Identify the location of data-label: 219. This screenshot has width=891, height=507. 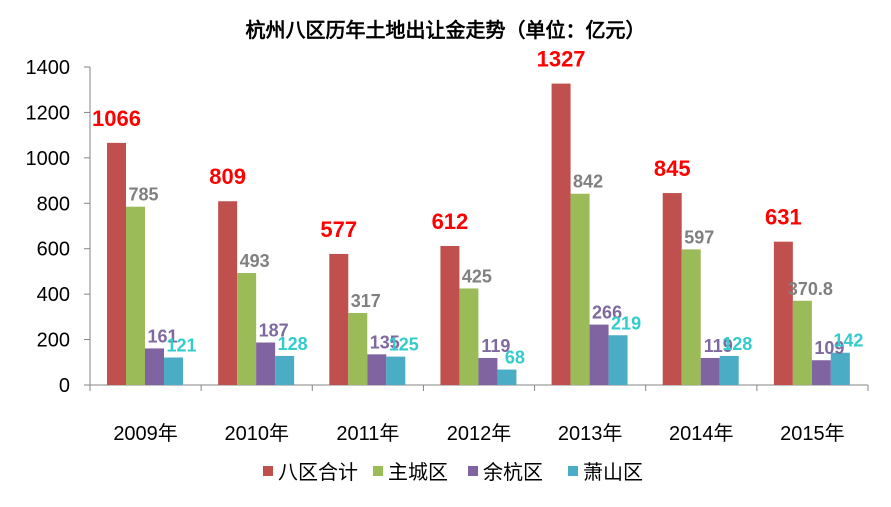
(626, 323).